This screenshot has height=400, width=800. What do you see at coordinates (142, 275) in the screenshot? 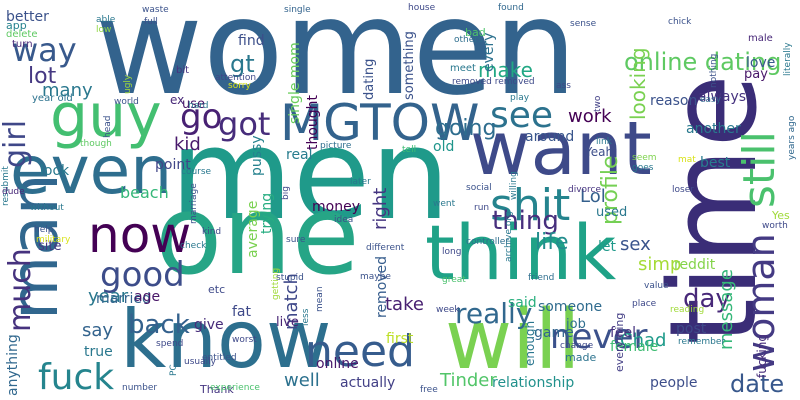
I see `word: good` at bounding box center [142, 275].